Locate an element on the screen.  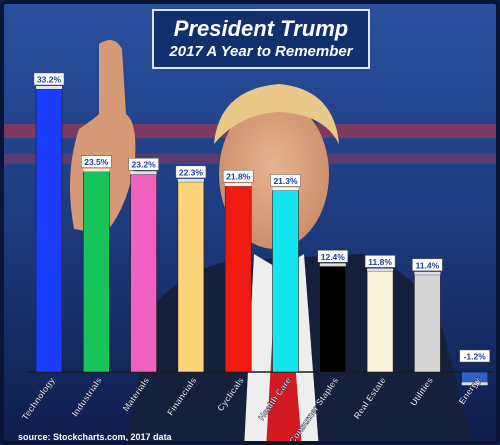
category-label: Industrials is located at coordinates (87, 396).